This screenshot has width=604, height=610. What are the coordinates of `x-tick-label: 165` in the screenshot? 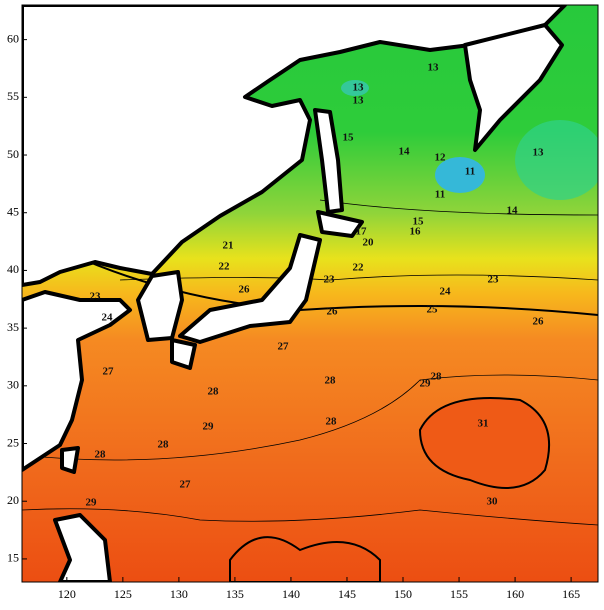 It's located at (571, 594).